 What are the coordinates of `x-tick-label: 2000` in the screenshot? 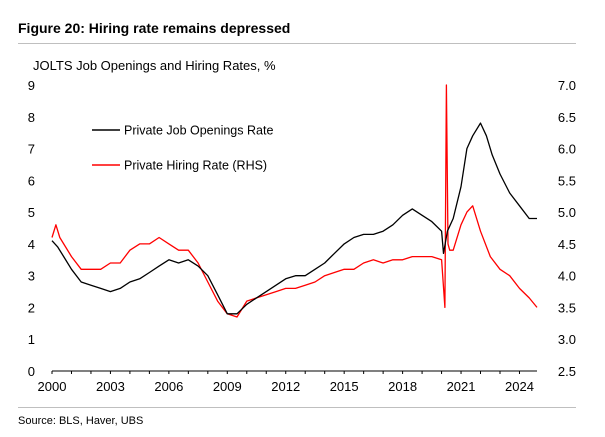 It's located at (52, 386).